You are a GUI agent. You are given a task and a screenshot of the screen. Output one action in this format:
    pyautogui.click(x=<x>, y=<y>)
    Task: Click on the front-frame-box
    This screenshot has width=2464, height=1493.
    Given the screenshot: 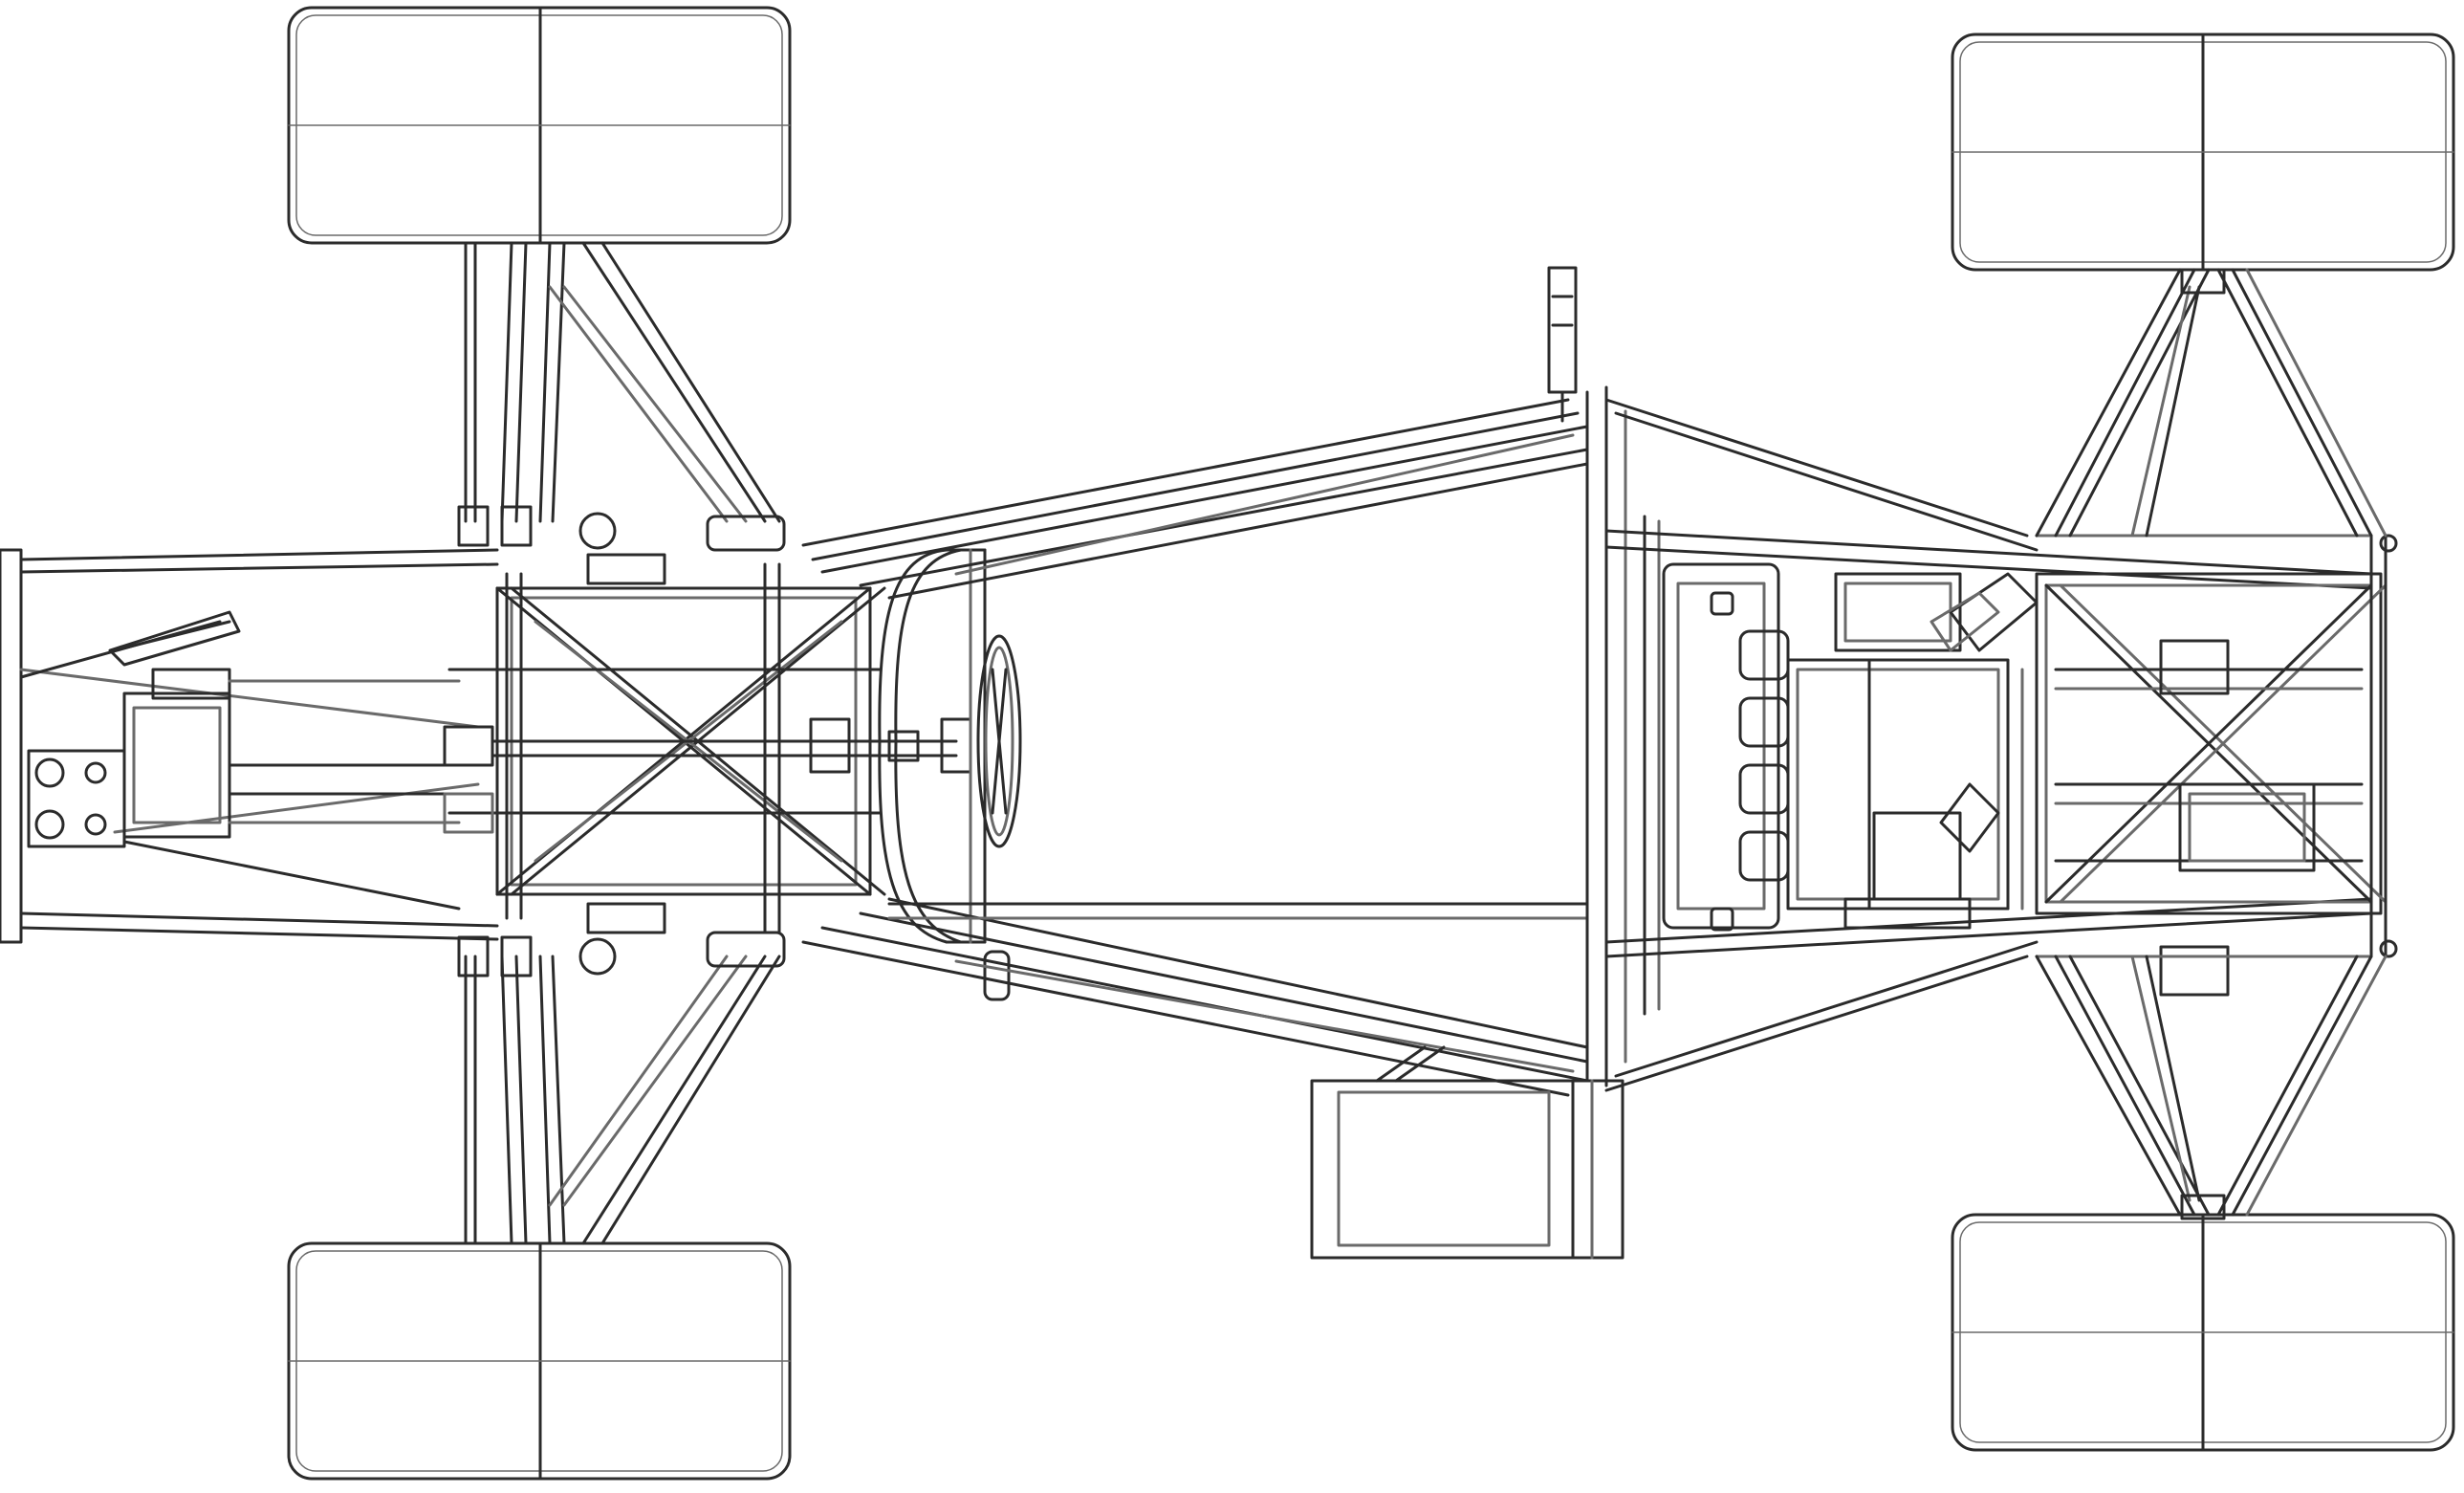 What is the action you would take?
    pyautogui.click(x=664, y=748)
    